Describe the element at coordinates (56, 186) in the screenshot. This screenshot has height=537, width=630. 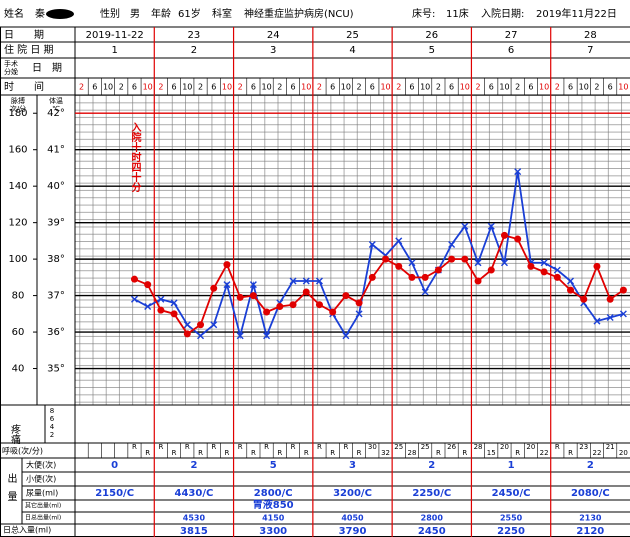
I see `y-tick-label: 40°` at that location.